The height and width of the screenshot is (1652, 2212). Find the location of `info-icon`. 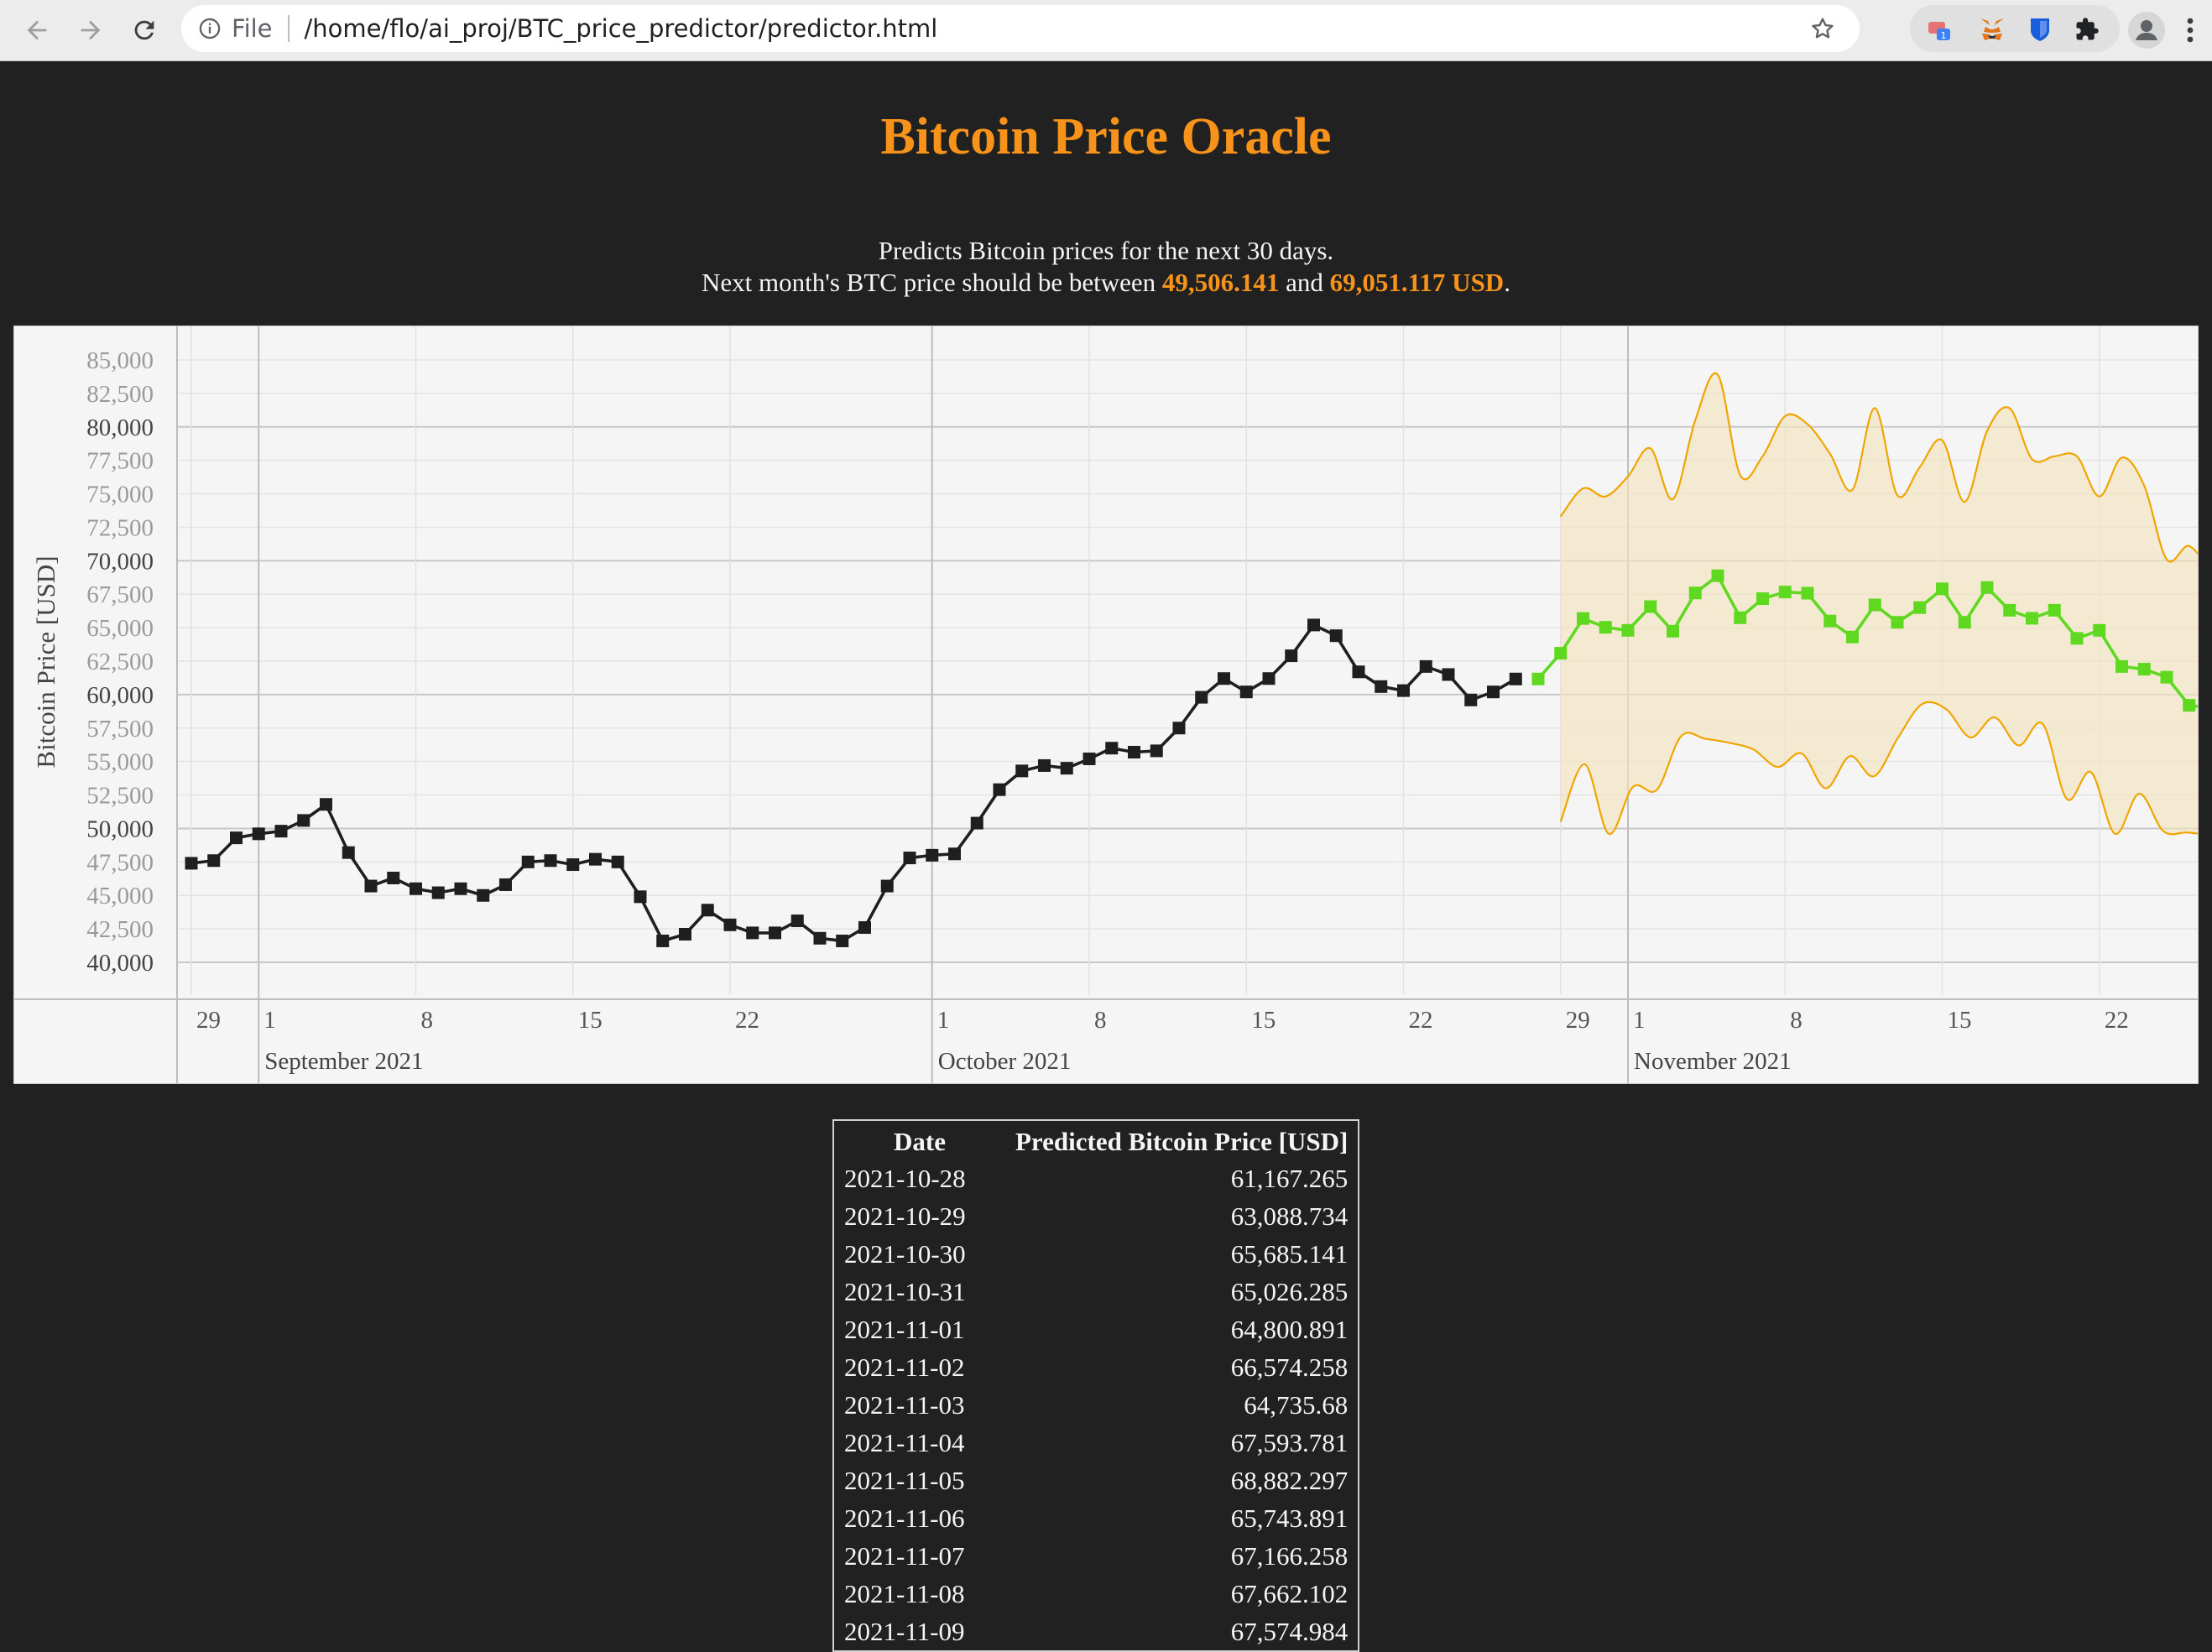

info-icon is located at coordinates (210, 29).